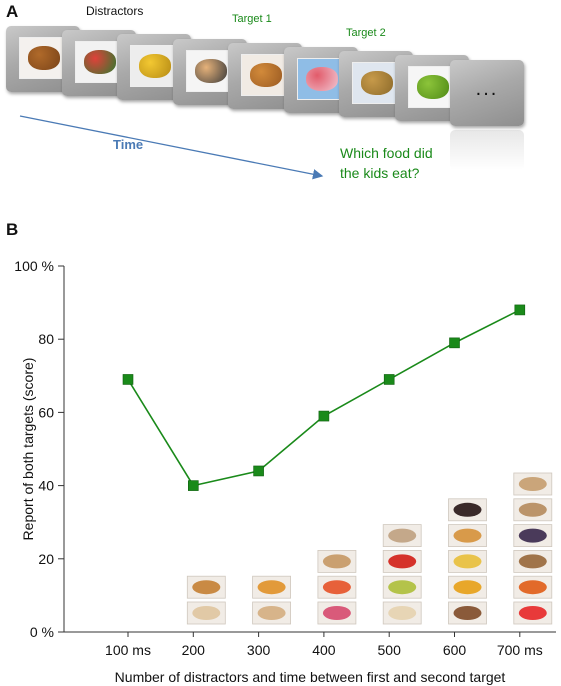 This screenshot has width=561, height=686. What do you see at coordinates (259, 650) in the screenshot?
I see `x-tick-label: 300` at bounding box center [259, 650].